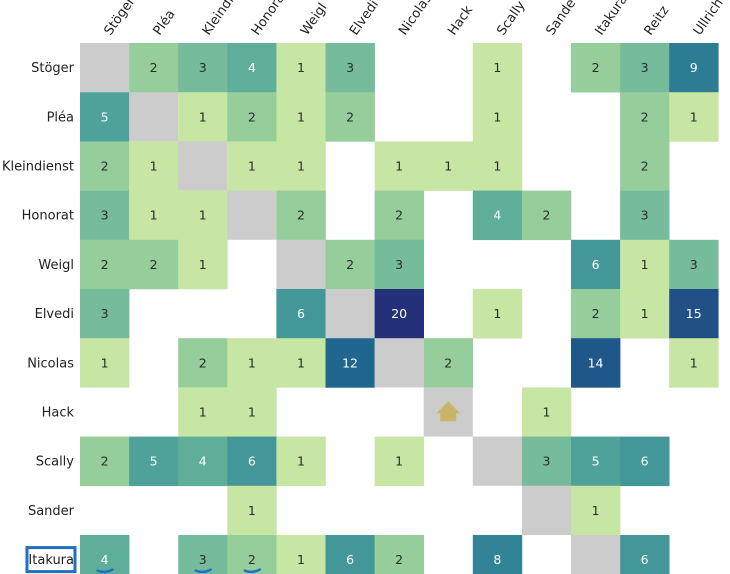 The image size is (730, 574). I want to click on row-label-honorat: Honorat, so click(48, 216).